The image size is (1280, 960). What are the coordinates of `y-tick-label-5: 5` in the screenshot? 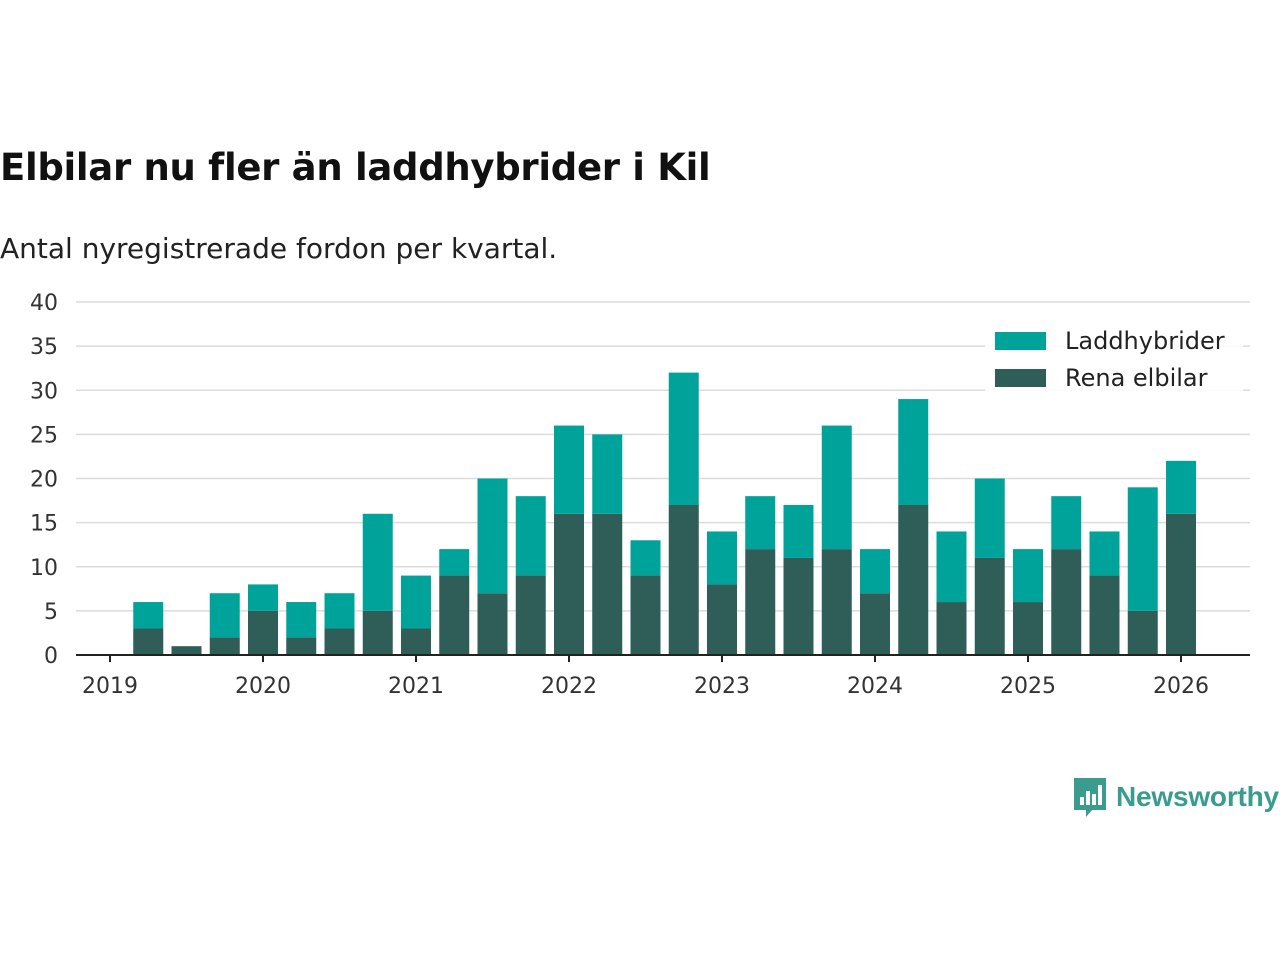 It's located at (51, 612).